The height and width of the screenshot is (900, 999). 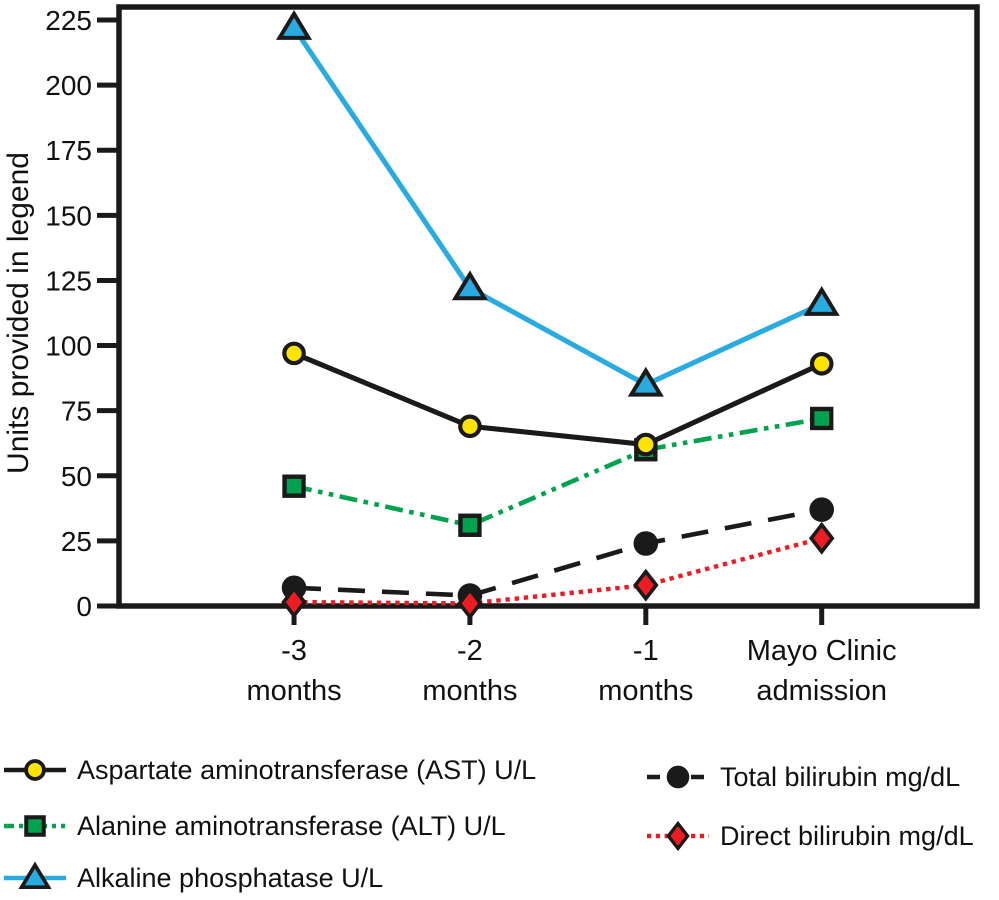 What do you see at coordinates (84, 606) in the screenshot?
I see `y-tick-label: 0` at bounding box center [84, 606].